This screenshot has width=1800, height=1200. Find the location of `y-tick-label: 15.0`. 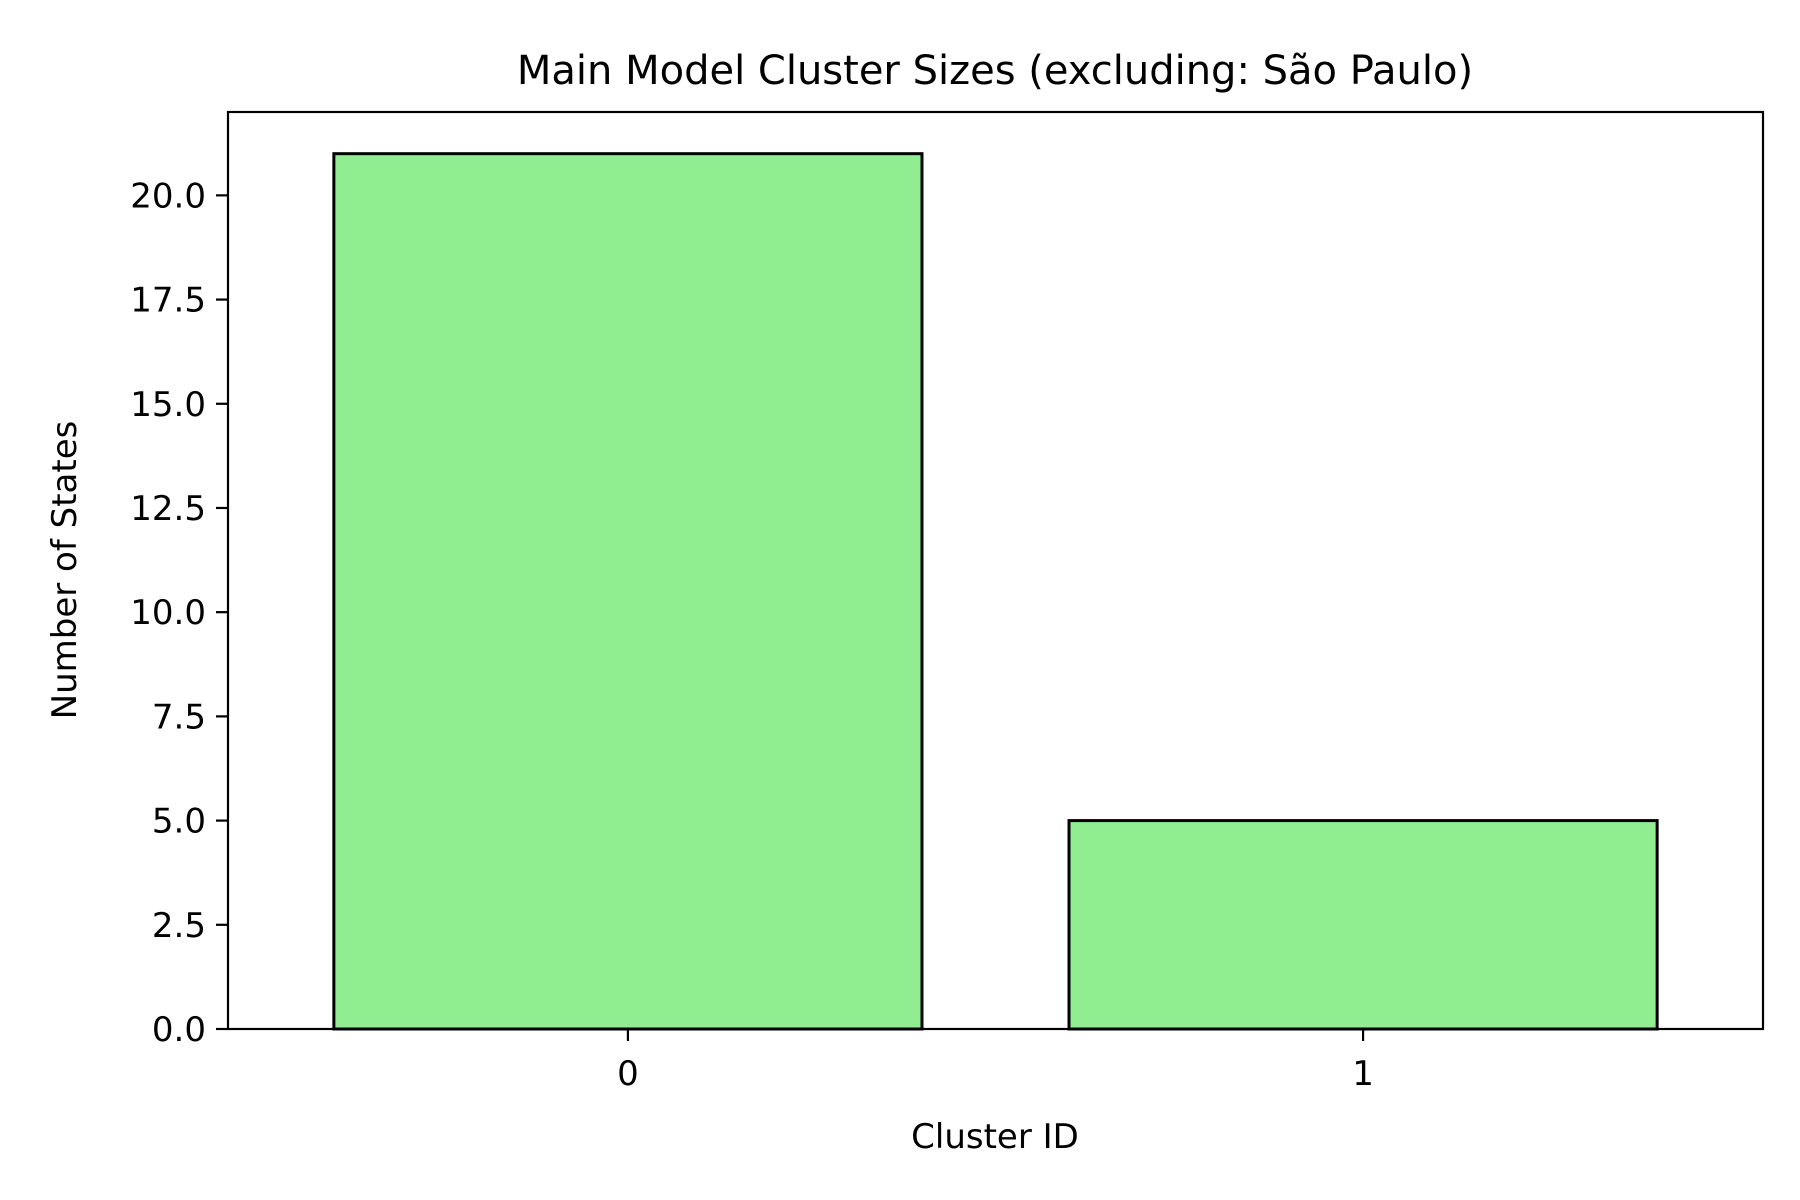

y-tick-label: 15.0 is located at coordinates (168, 405).